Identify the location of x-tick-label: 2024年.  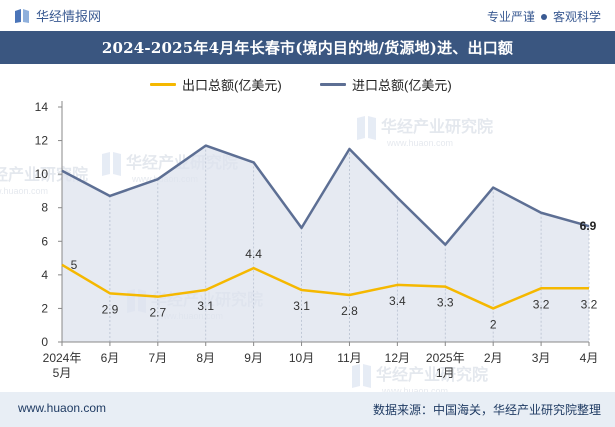
(62, 358).